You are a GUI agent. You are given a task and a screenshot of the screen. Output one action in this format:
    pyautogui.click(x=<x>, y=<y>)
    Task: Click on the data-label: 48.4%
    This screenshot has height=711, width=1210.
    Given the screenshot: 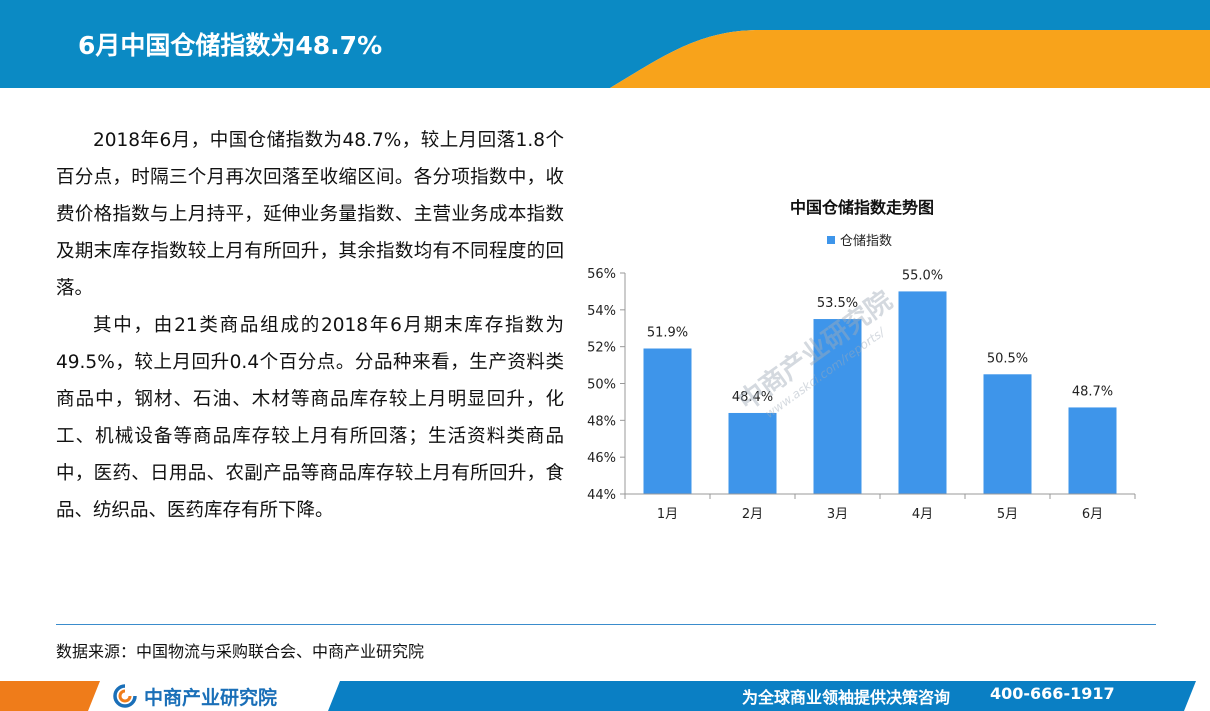 What is the action you would take?
    pyautogui.click(x=752, y=397)
    